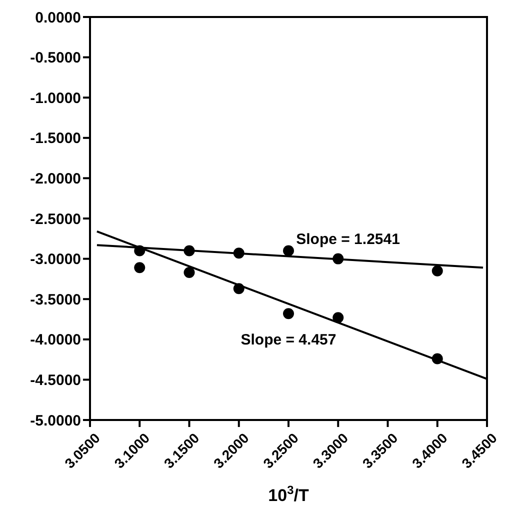 The width and height of the screenshot is (510, 511). I want to click on y-tick-label: -4.0000, so click(55, 340).